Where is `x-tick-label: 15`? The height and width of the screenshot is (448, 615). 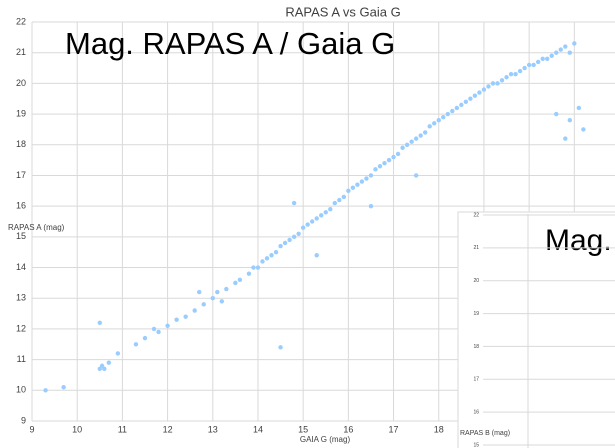 x-tick-label: 15 is located at coordinates (303, 429).